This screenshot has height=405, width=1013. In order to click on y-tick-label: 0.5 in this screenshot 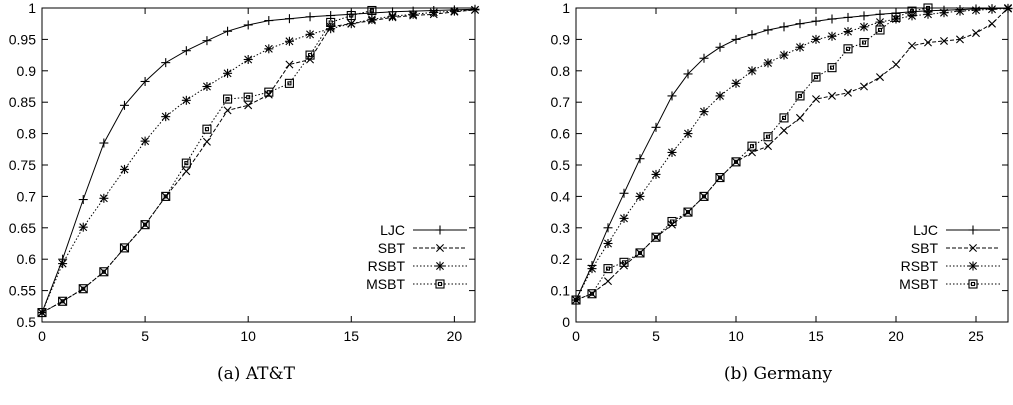, I will do `click(561, 165)`.